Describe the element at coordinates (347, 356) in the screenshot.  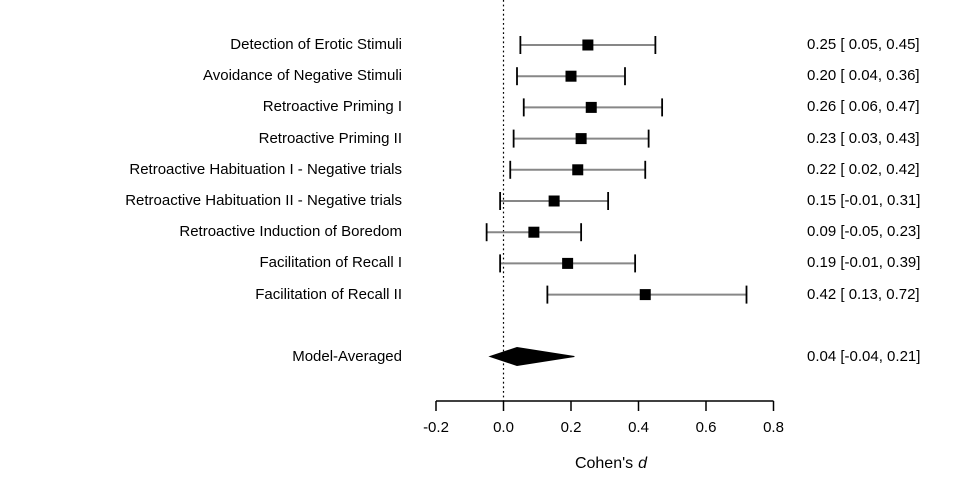
I see `summary-label: Model-Averaged` at that location.